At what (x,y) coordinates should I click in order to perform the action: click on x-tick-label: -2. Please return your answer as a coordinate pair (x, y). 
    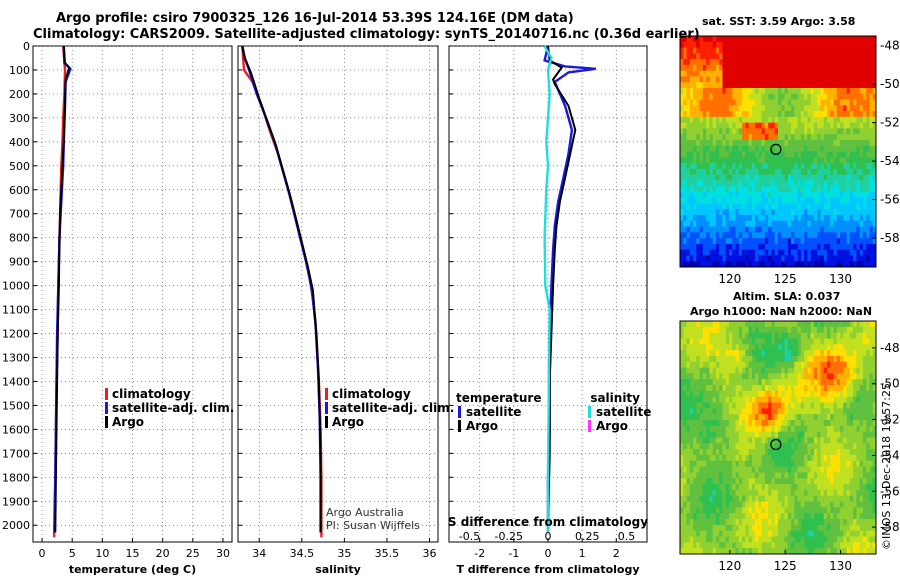
    Looking at the image, I should click on (479, 553).